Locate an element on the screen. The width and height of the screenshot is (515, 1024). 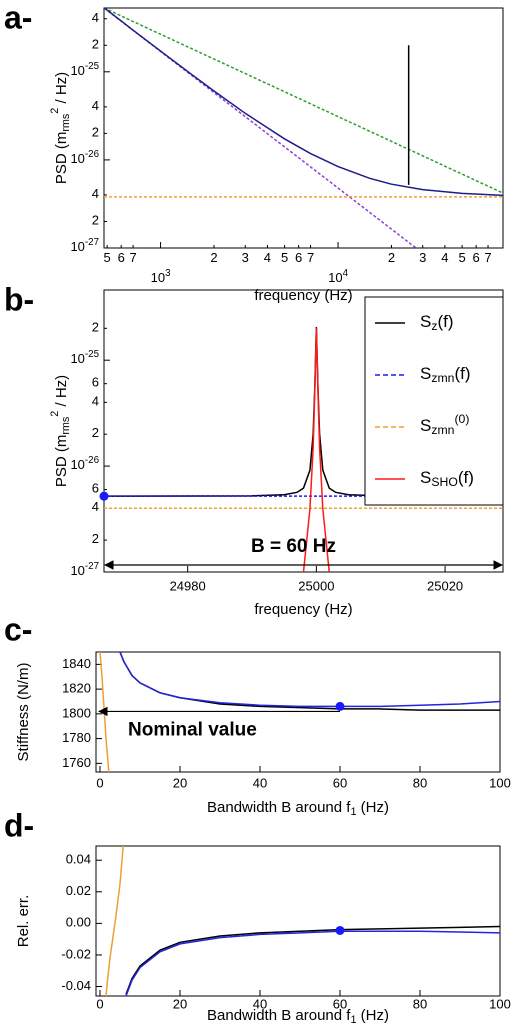
x-tick-label: 3 is located at coordinates (422, 257).